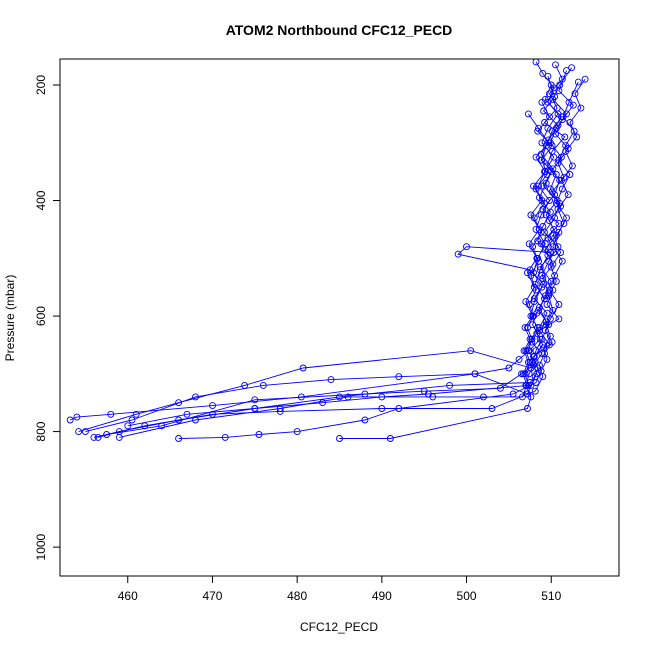 Image resolution: width=650 pixels, height=650 pixels. What do you see at coordinates (339, 30) in the screenshot?
I see `chart-title: ATOM2 Northbound CFC12_PECD` at bounding box center [339, 30].